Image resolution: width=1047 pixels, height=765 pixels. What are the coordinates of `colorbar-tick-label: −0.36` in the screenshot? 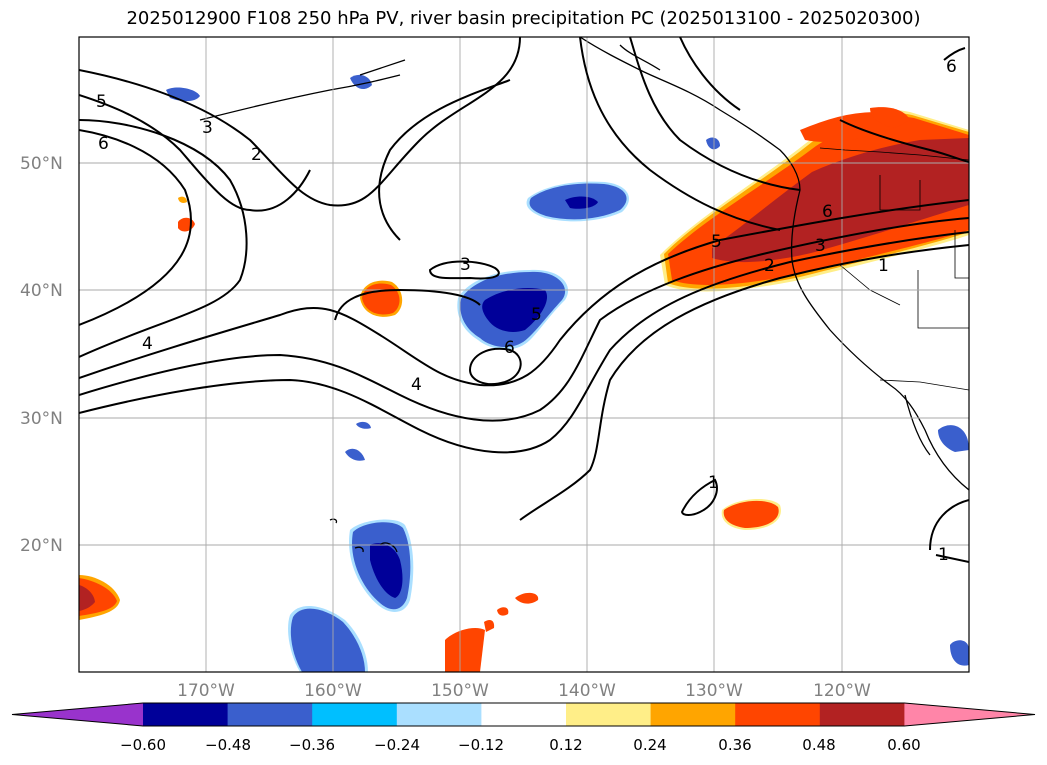 It's located at (312, 745).